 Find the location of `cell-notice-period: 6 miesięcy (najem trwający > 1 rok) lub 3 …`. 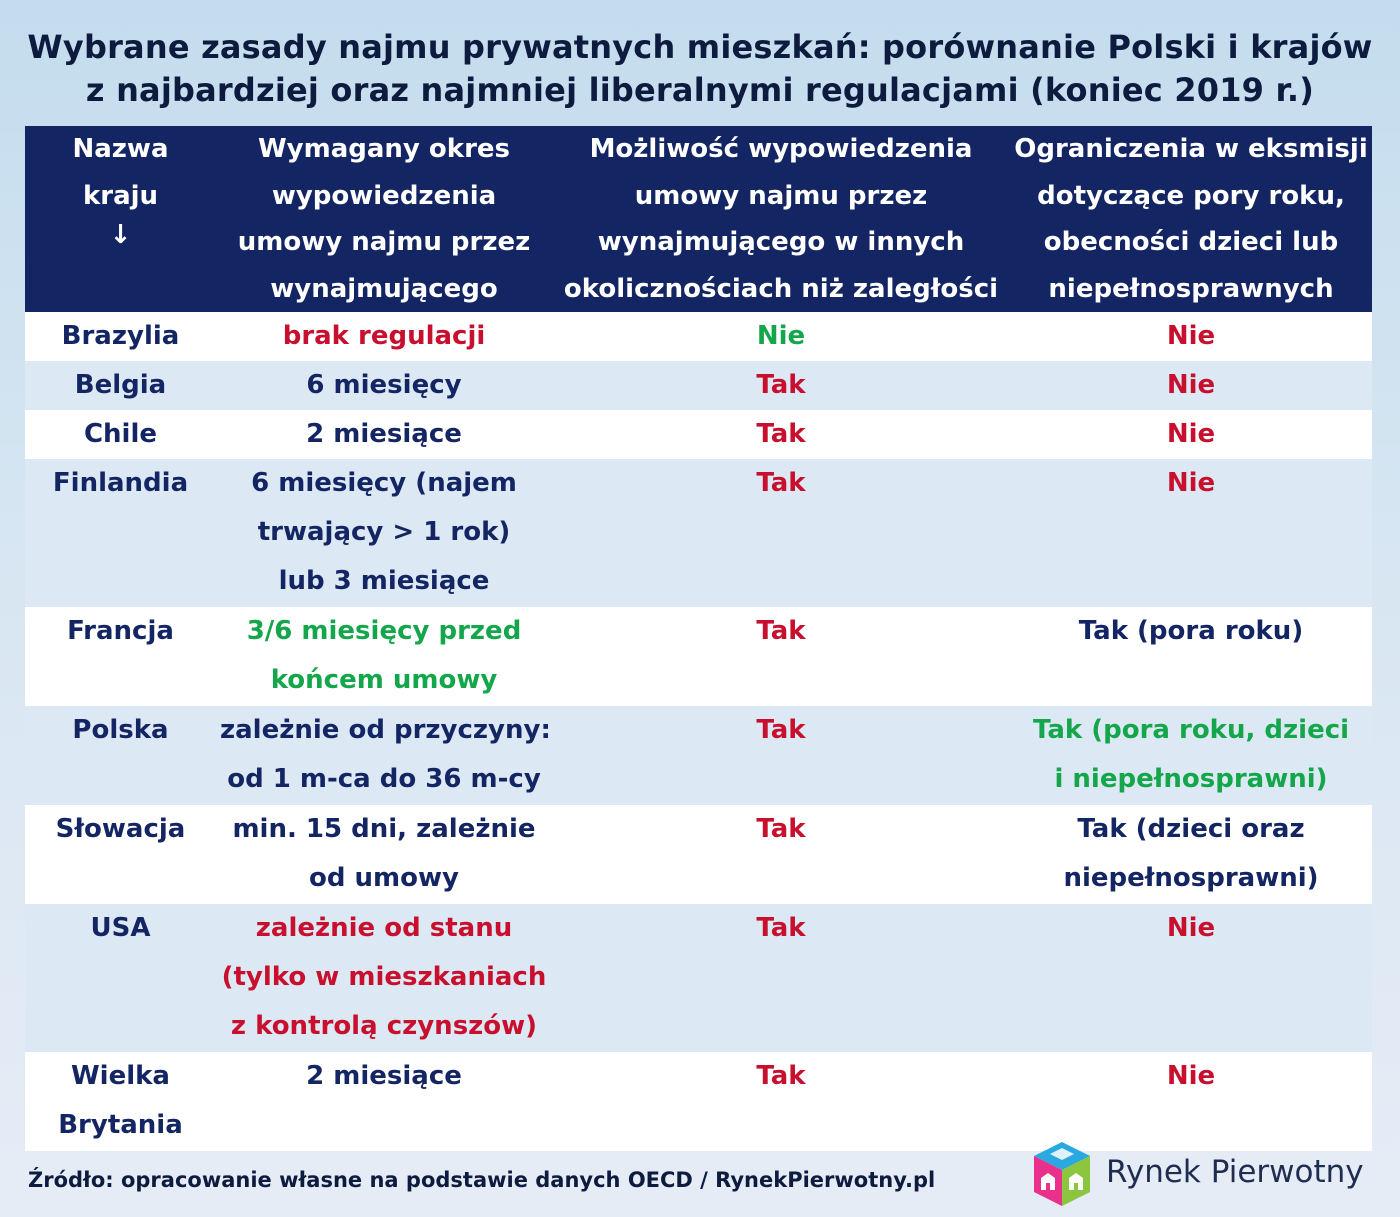

cell-notice-period: 6 miesięcy (najem trwający > 1 rok) lub 3 … is located at coordinates (384, 533).